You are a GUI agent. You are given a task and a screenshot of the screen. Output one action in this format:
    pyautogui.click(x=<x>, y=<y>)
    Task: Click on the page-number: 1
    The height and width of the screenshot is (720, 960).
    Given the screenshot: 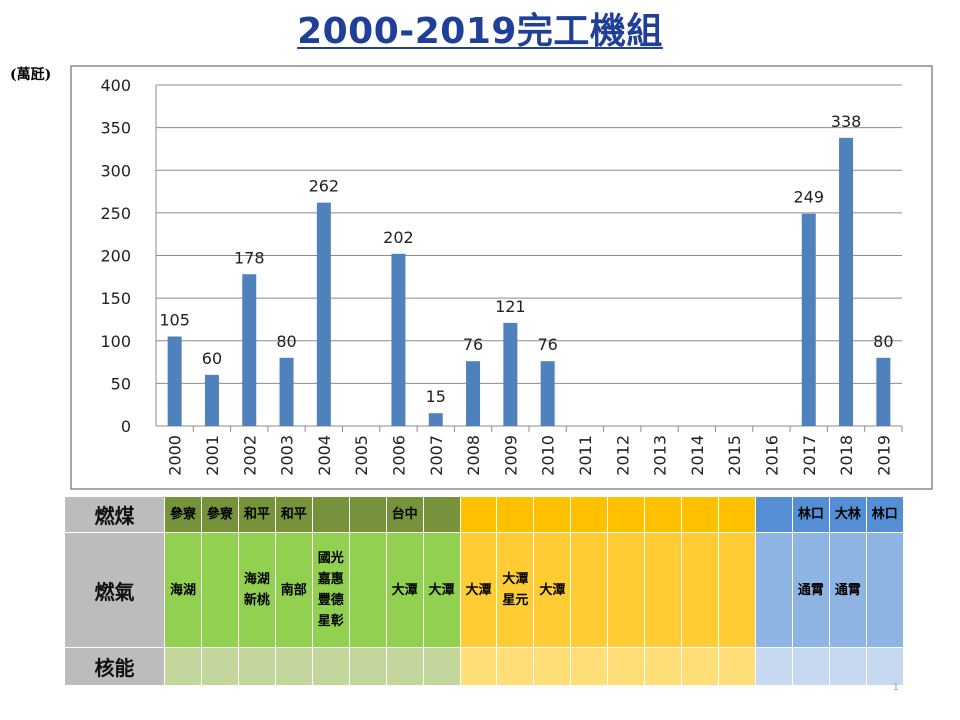 What is the action you would take?
    pyautogui.click(x=896, y=688)
    